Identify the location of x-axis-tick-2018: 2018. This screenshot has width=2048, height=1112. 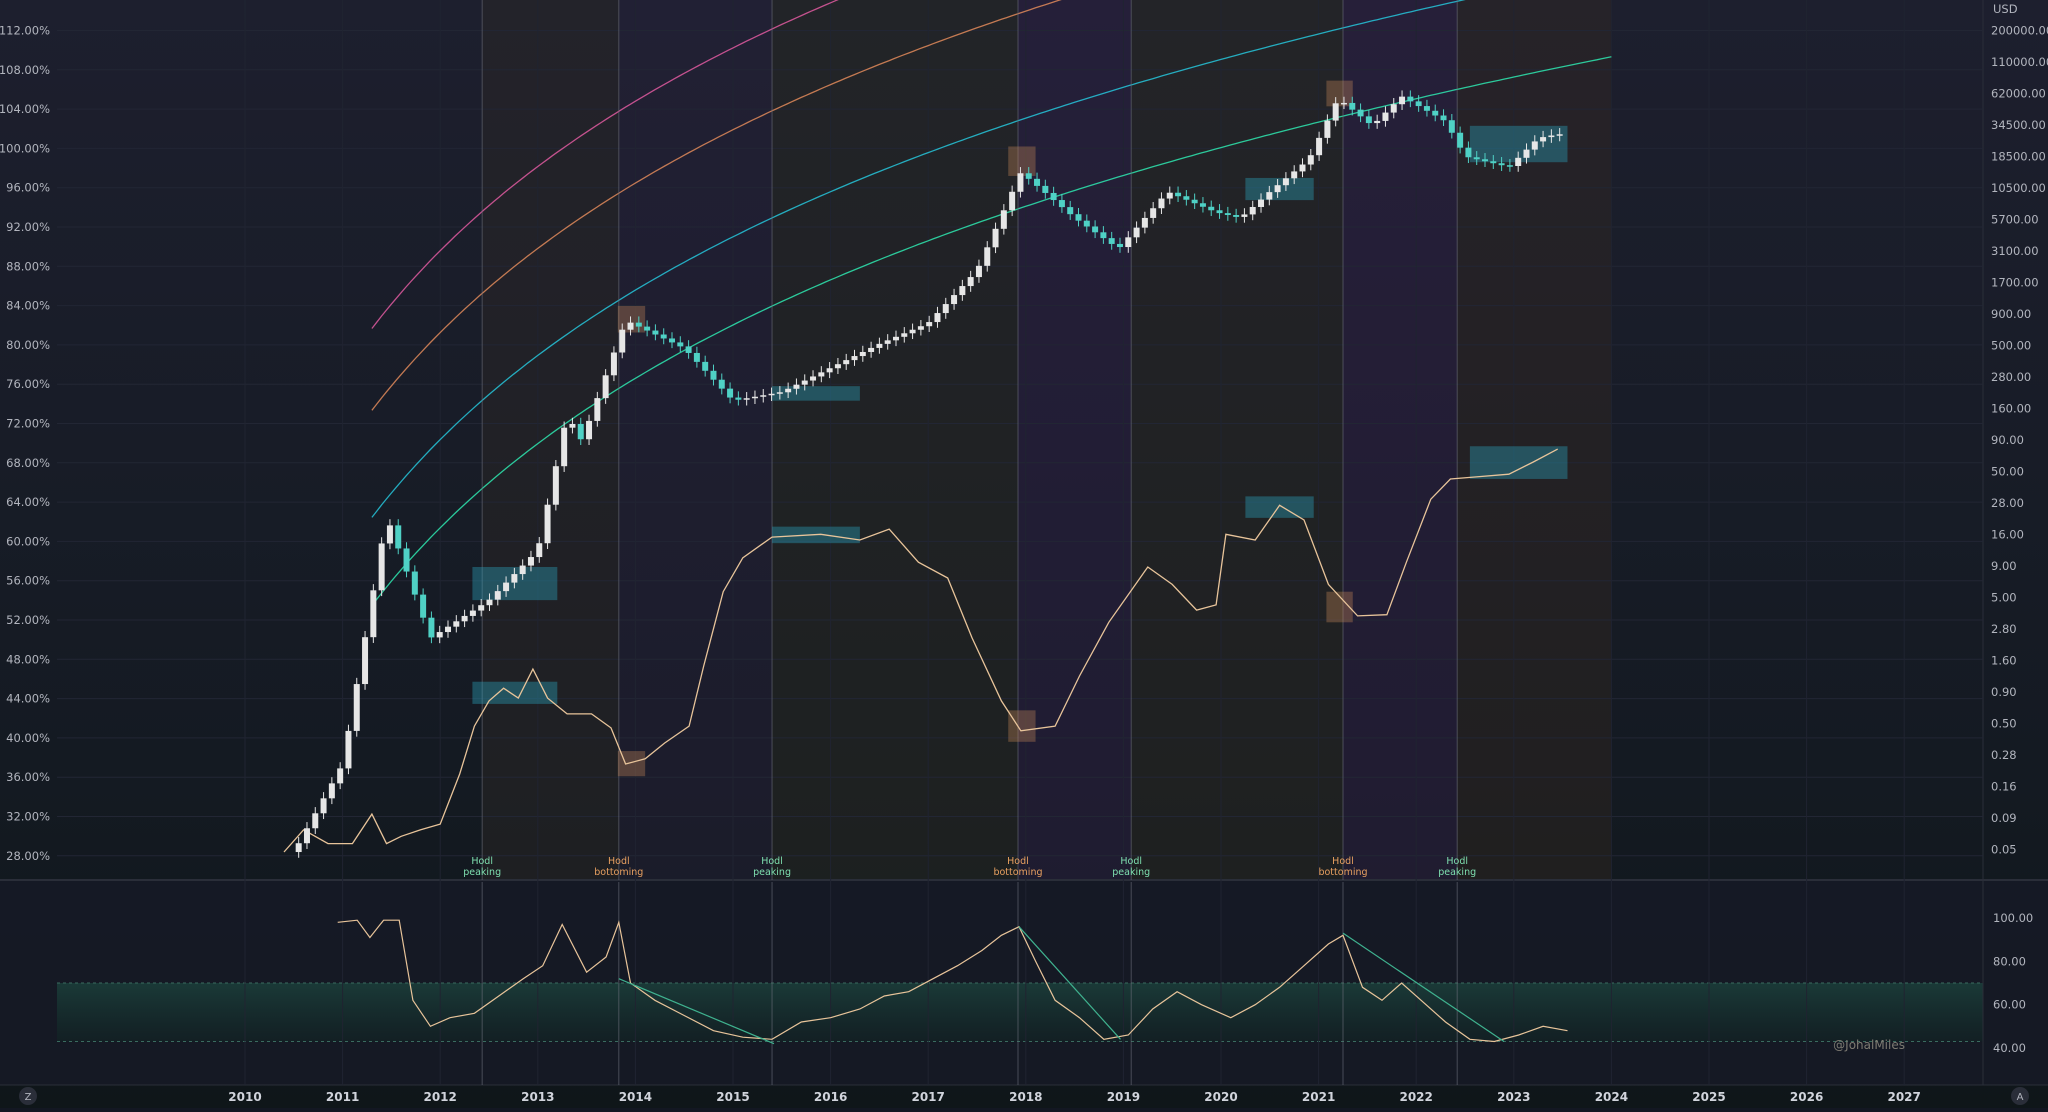
(1025, 1097).